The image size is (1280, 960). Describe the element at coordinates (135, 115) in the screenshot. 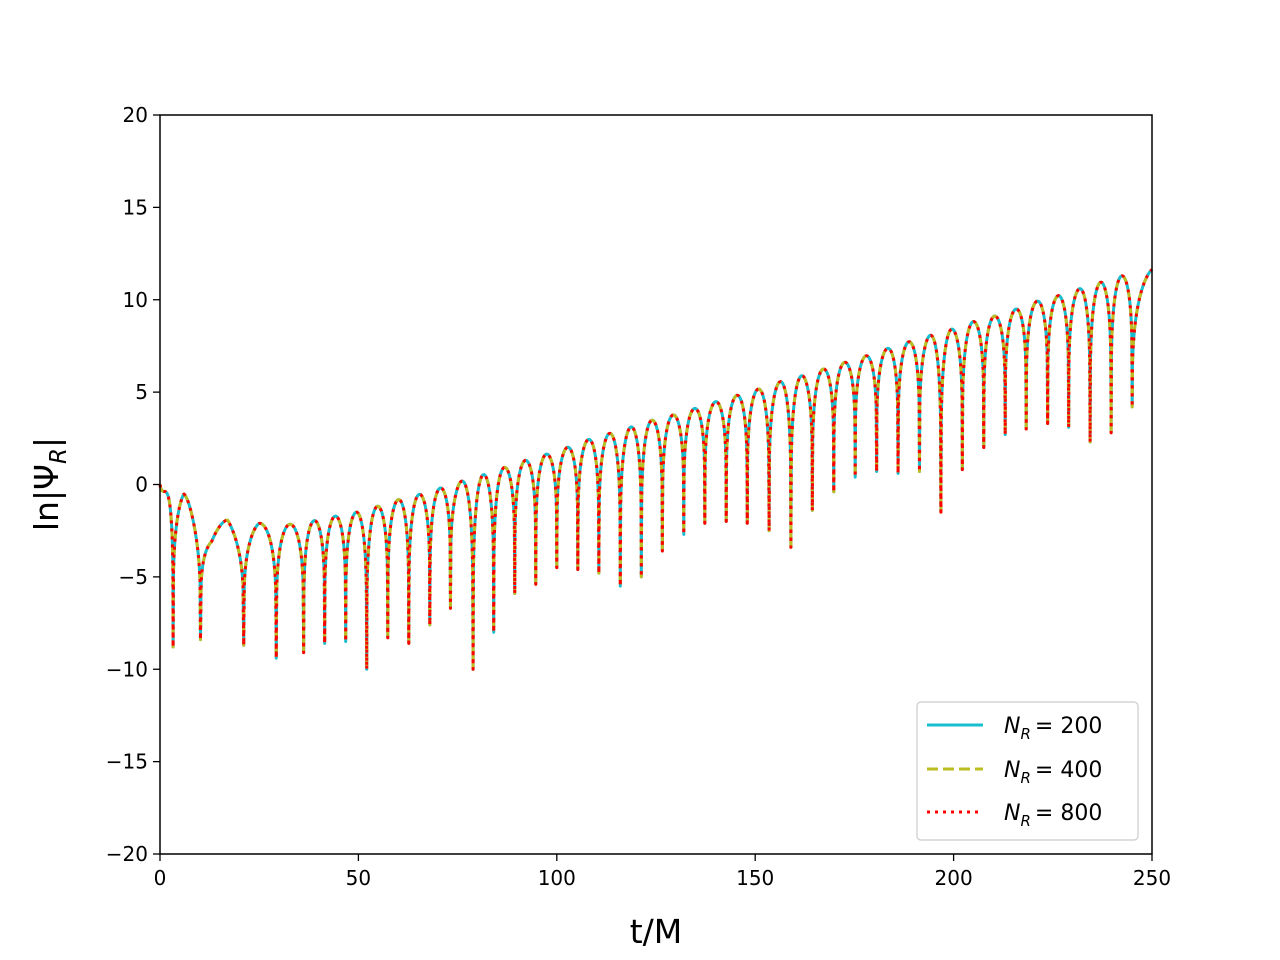

I see `y-tick-label: 20` at that location.